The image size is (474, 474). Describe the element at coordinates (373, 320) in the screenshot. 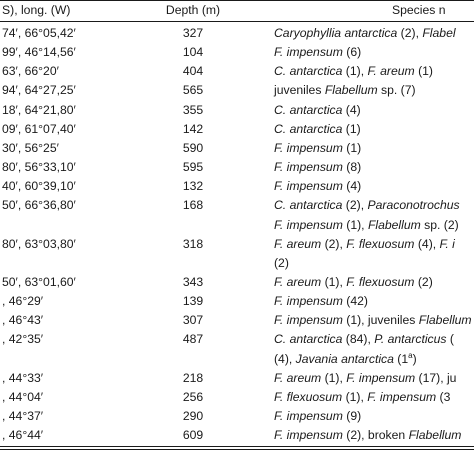

I see `cell-species: F. impensum (1), juveniles Flabellum` at that location.